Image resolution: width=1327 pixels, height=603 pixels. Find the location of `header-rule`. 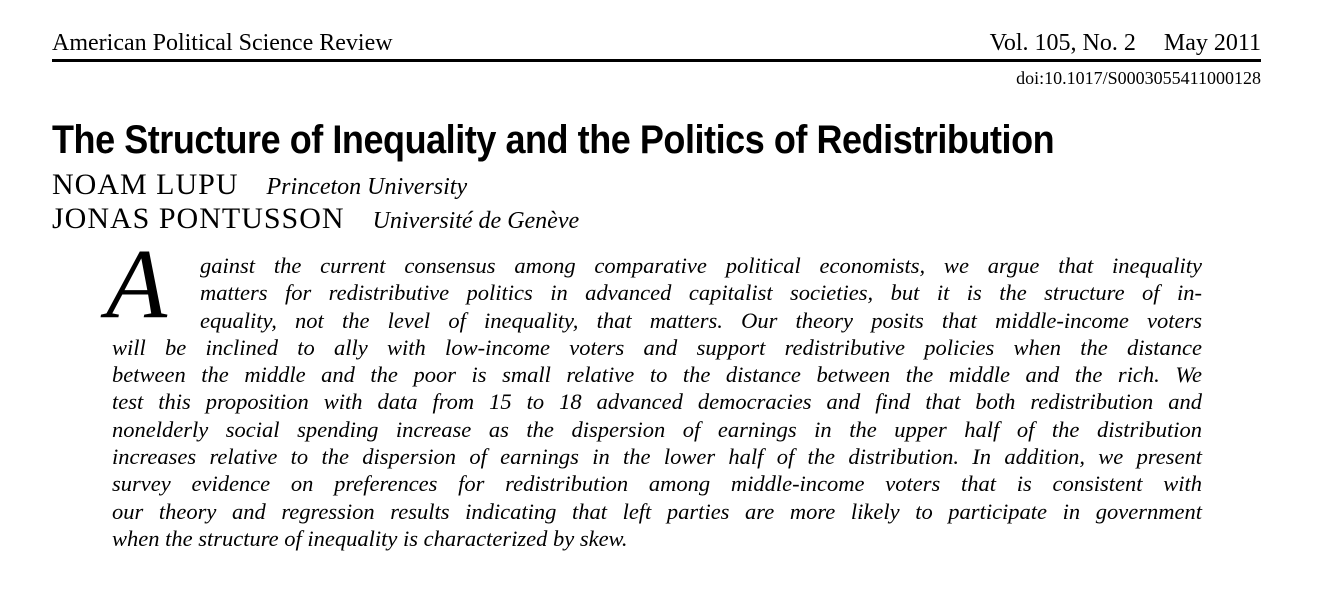

header-rule is located at coordinates (656, 60).